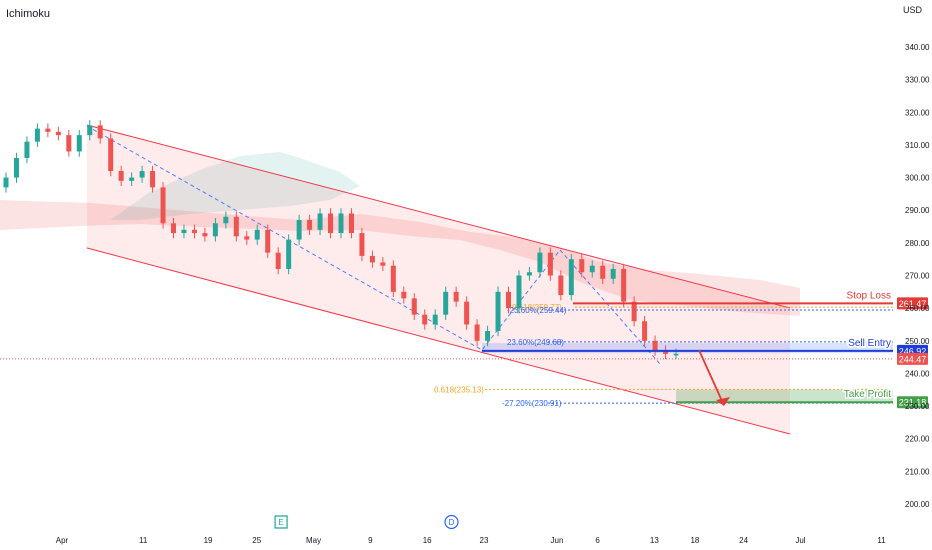 The height and width of the screenshot is (550, 932). I want to click on y-tick-label: 300.00, so click(917, 178).